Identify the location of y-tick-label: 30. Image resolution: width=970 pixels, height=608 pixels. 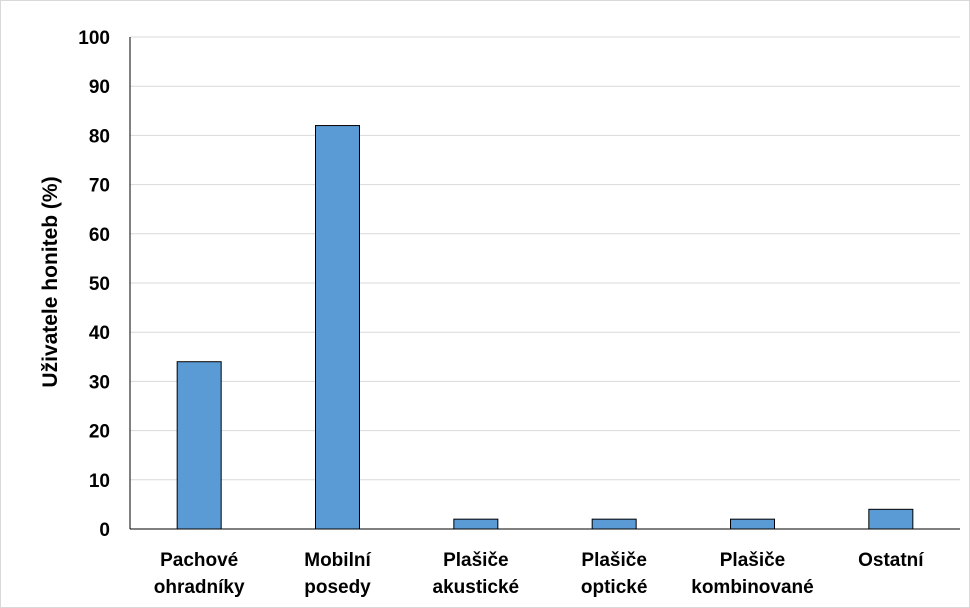
(99, 382).